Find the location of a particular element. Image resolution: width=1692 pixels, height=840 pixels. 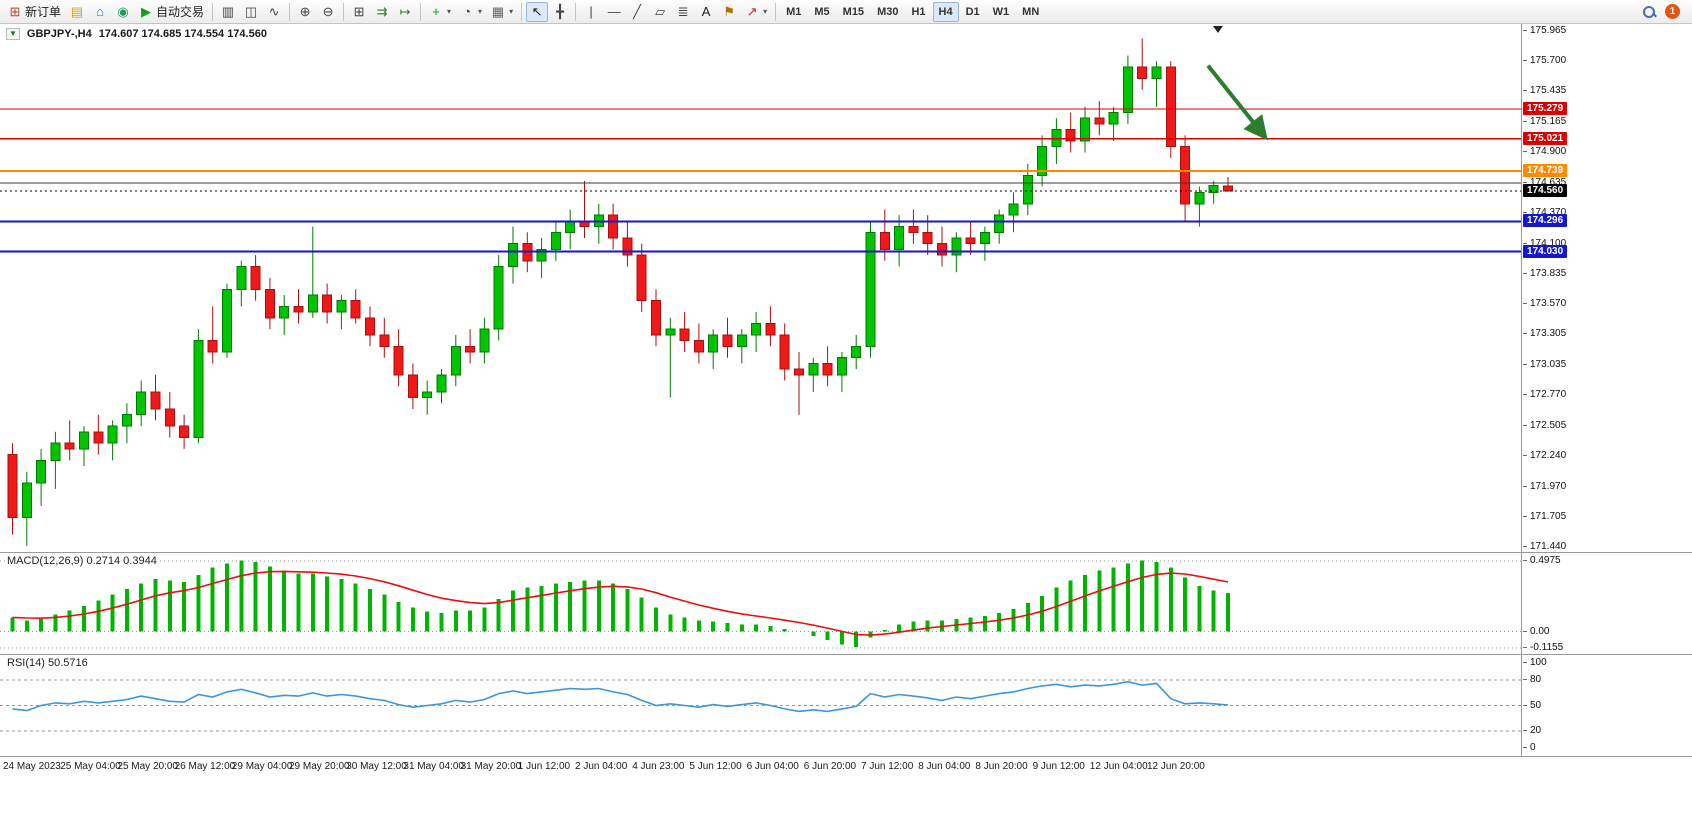

chart-shift-button: ↦ is located at coordinates (405, 12).